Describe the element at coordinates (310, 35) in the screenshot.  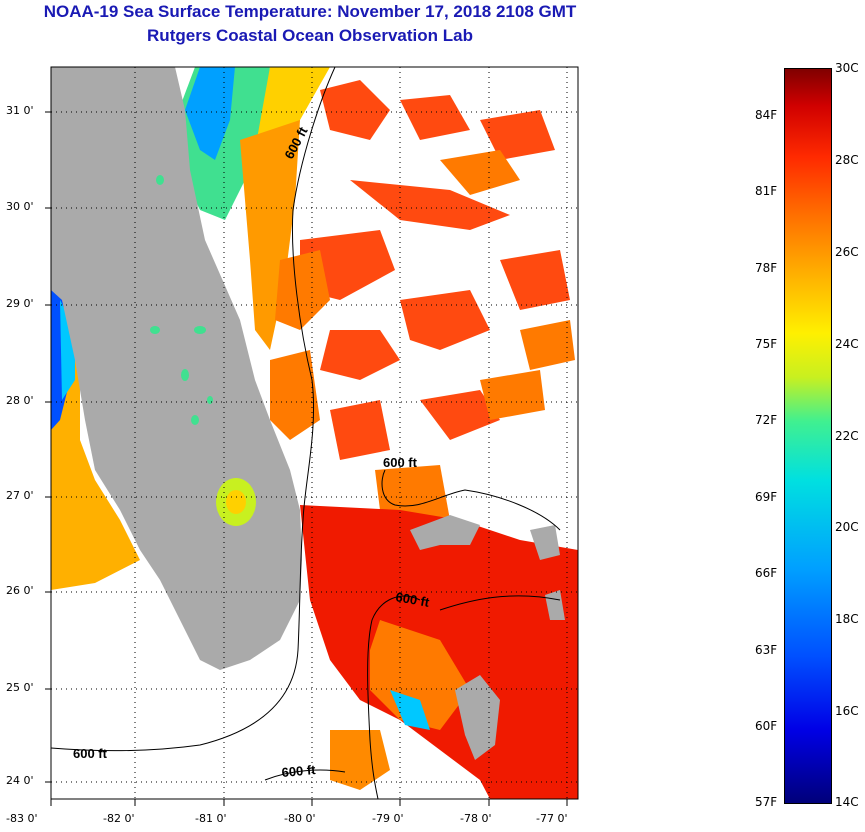
I see `map-subtitle: Rutgers Coastal Ocean Observation Lab` at that location.